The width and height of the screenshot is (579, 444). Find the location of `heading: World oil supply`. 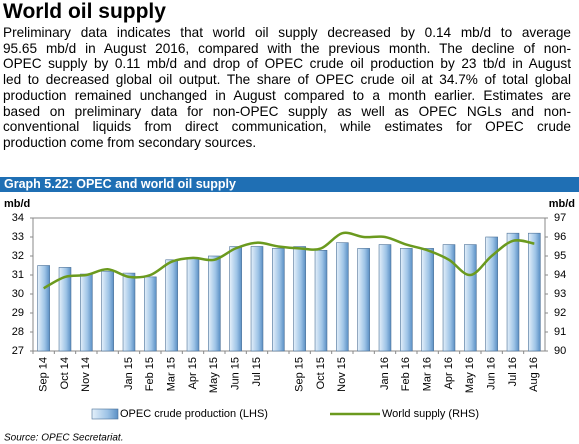

heading: World oil supply is located at coordinates (84, 11).